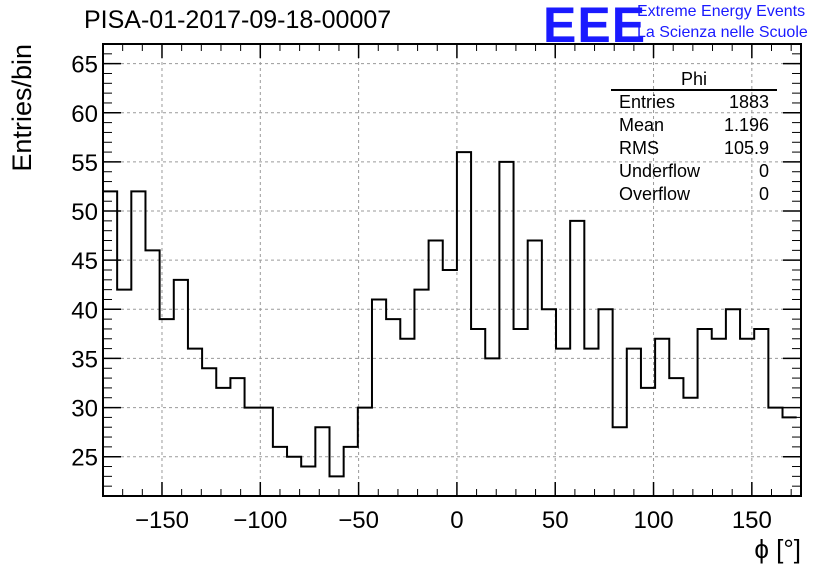 The image size is (836, 572). What do you see at coordinates (456, 520) in the screenshot?
I see `x-tick-label: 0` at bounding box center [456, 520].